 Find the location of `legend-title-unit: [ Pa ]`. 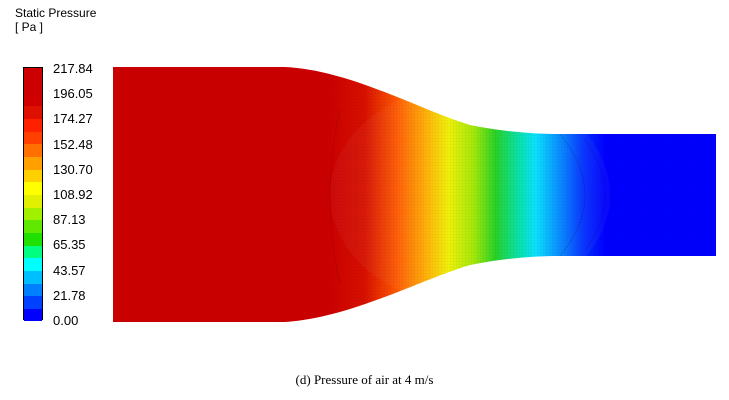

legend-title-unit: [ Pa ] is located at coordinates (29, 27).